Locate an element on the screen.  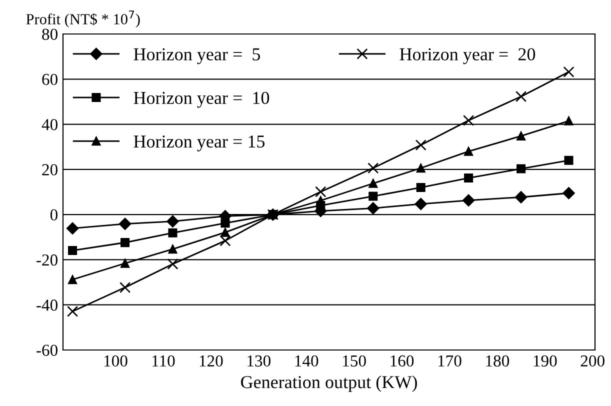
x-tick-label: 120 is located at coordinates (211, 361).